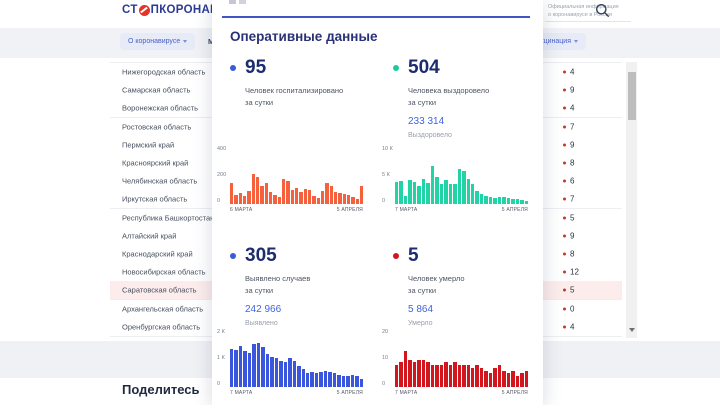 The width and height of the screenshot is (720, 405). What do you see at coordinates (155, 163) in the screenshot?
I see `region-name: Красноярский край` at bounding box center [155, 163].